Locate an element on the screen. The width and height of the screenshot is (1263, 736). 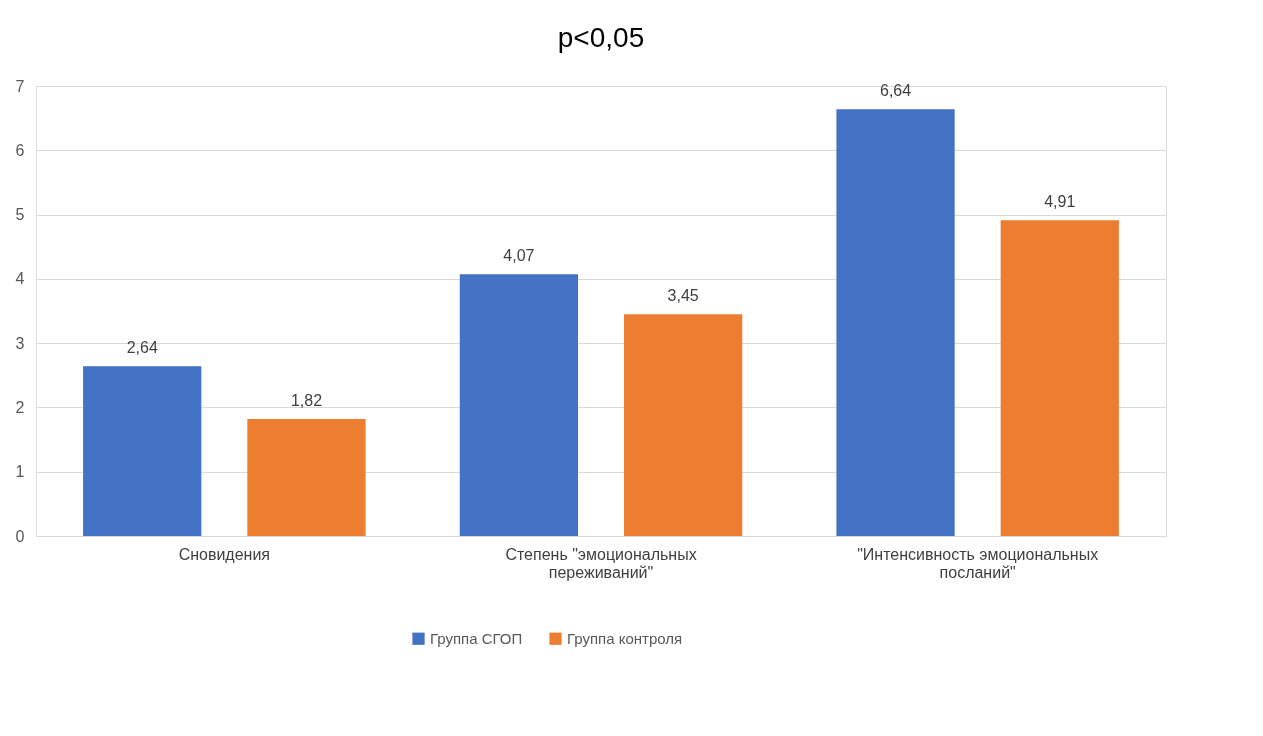
x-tick-label: Степень "эмоциональных переживаний" is located at coordinates (601, 563).